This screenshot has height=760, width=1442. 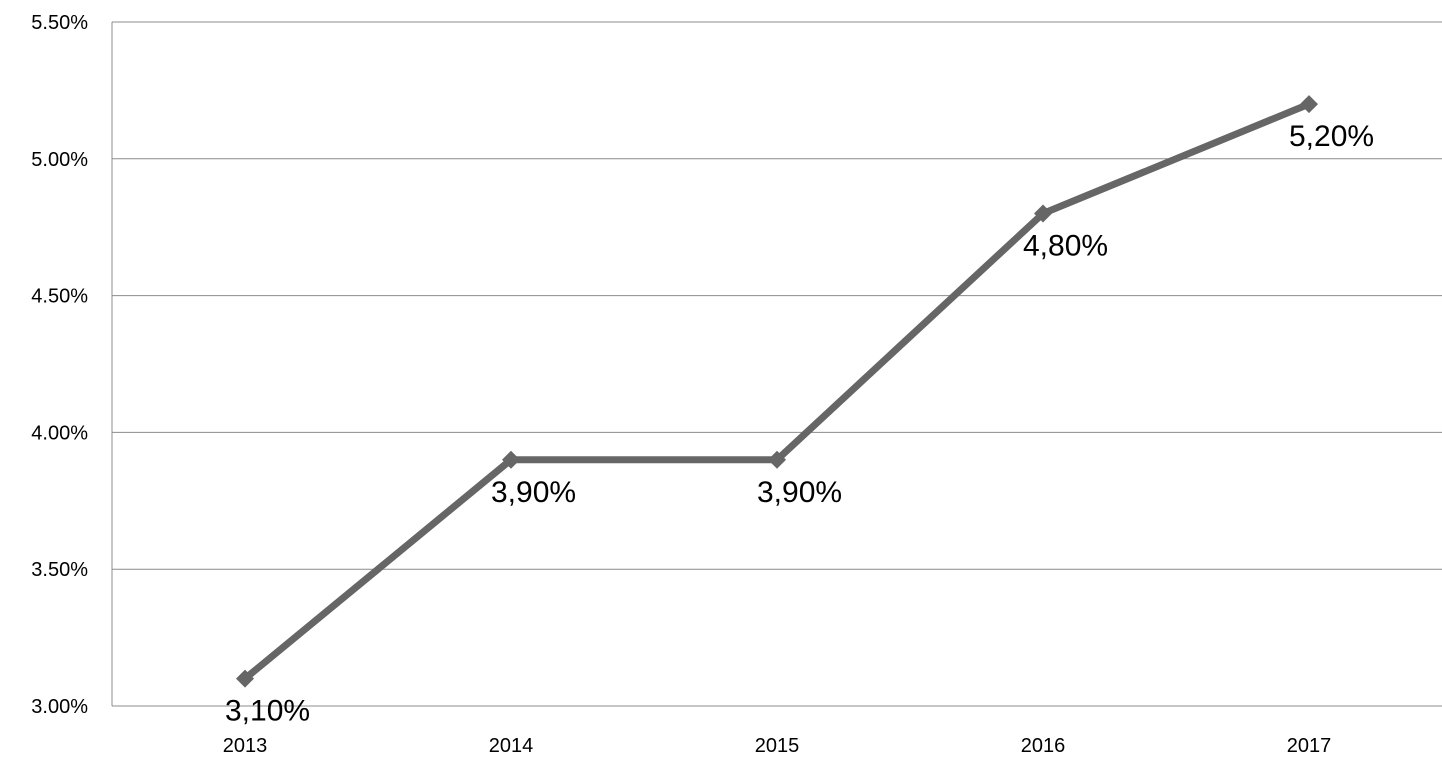 What do you see at coordinates (59, 23) in the screenshot?
I see `y-tick-label: 5.50%` at bounding box center [59, 23].